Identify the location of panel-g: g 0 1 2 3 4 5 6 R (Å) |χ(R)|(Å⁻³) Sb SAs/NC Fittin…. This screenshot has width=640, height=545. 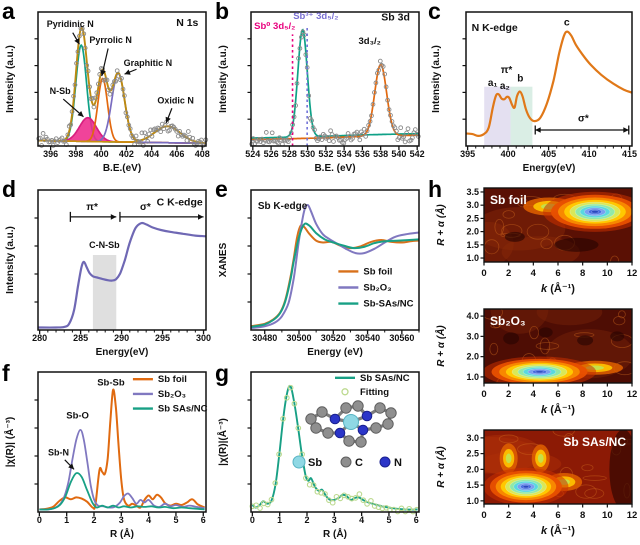
(319, 453).